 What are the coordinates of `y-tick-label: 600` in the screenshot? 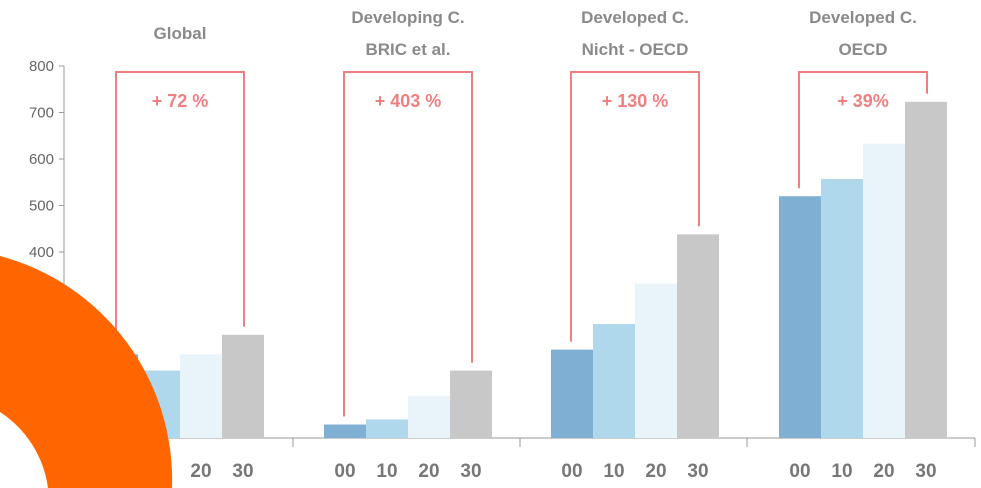 It's located at (41, 159).